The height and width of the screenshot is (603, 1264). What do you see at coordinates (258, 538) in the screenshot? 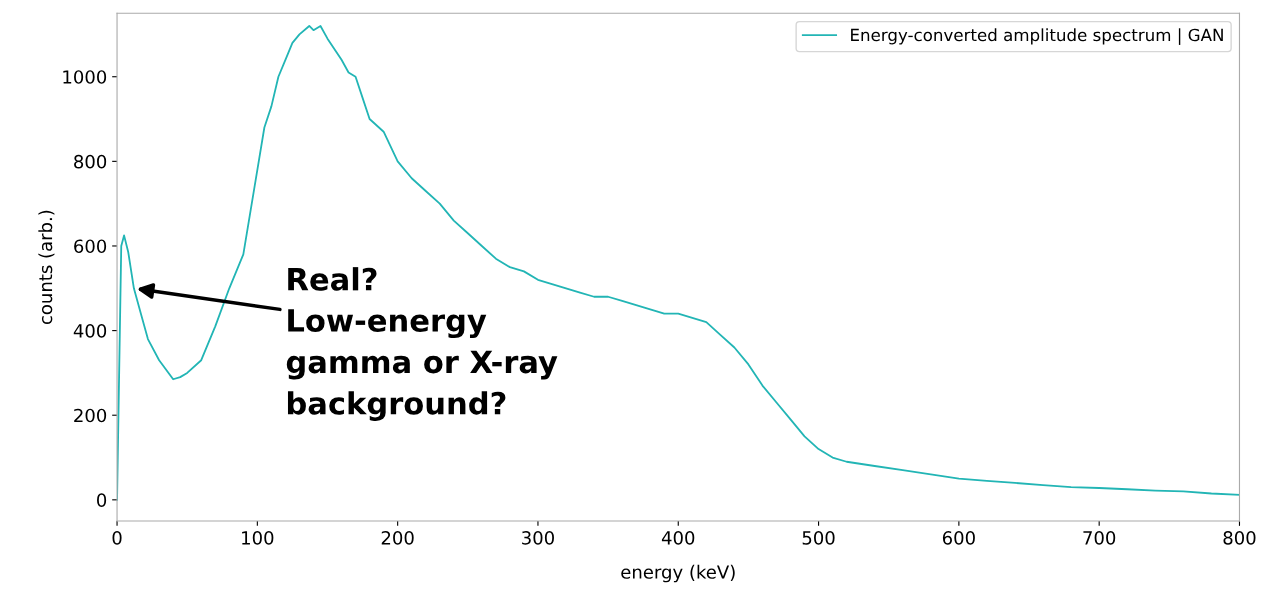
I see `x-tick-label: 100` at bounding box center [258, 538].